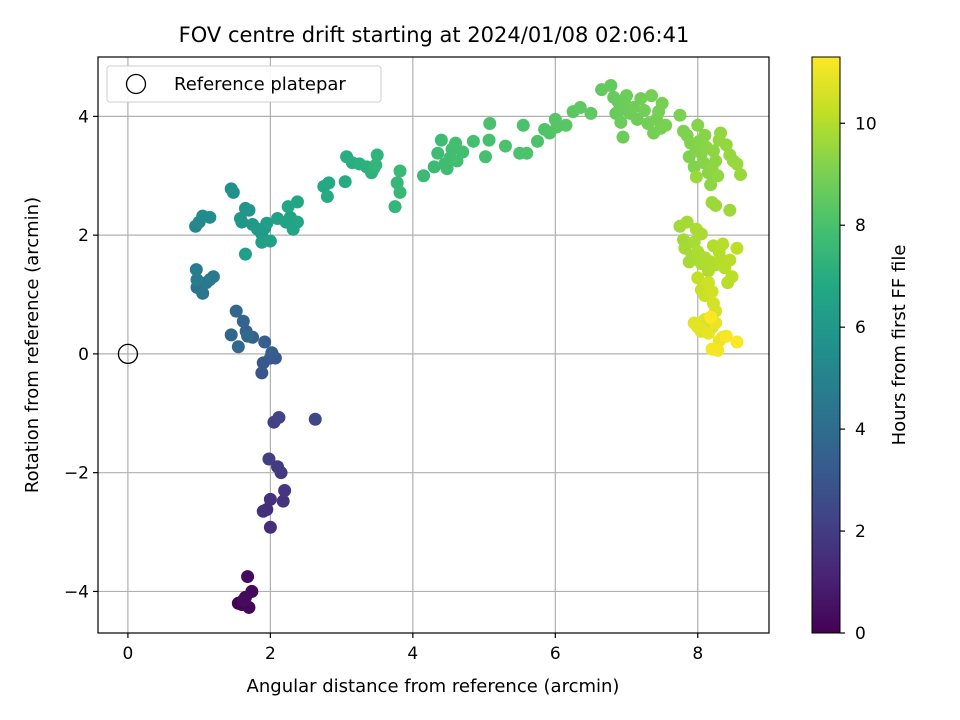 The height and width of the screenshot is (720, 960). Describe the element at coordinates (83, 236) in the screenshot. I see `y-tick-label: 2` at that location.